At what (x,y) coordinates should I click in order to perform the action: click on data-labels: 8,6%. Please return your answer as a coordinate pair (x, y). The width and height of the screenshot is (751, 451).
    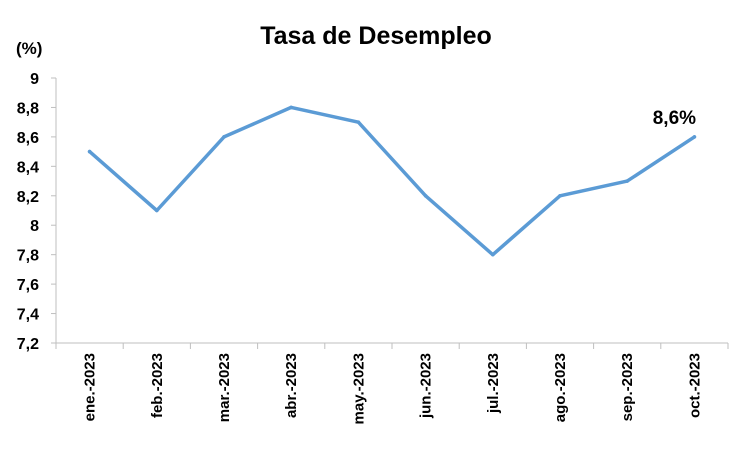
    Looking at the image, I should click on (674, 118).